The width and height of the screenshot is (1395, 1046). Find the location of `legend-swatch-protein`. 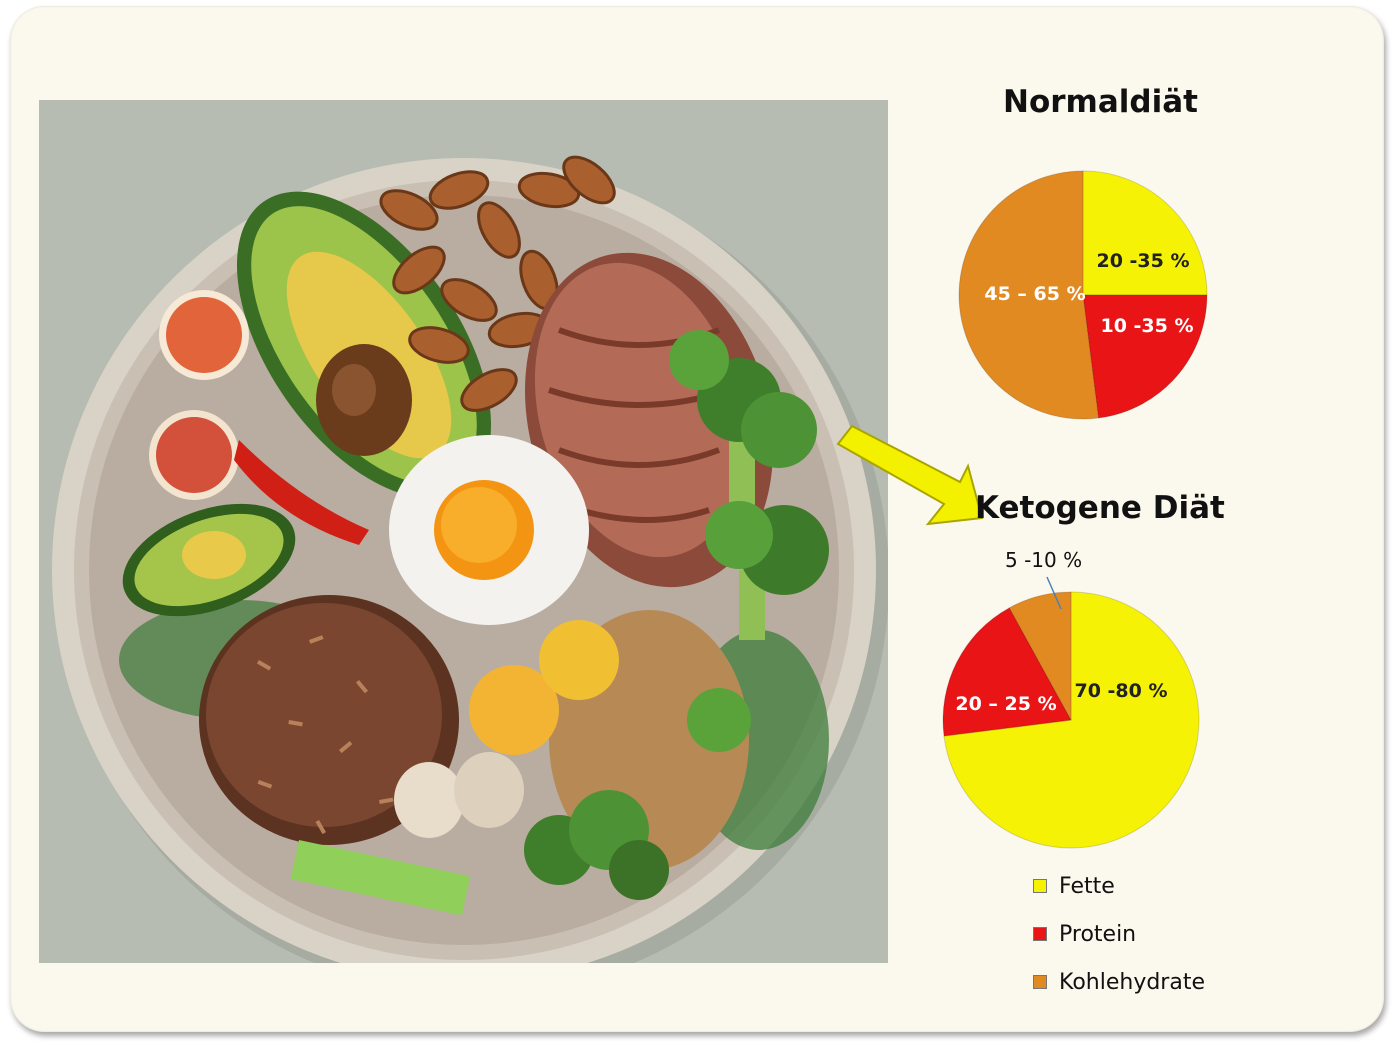

legend-swatch-protein is located at coordinates (1040, 934).